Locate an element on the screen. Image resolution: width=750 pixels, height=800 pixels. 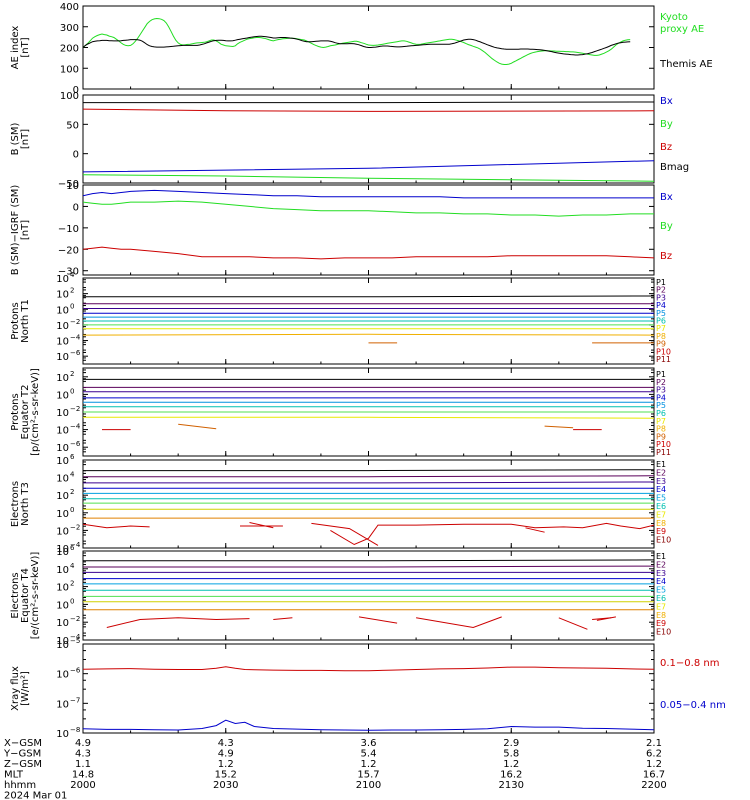
y-tick-exponent: 2 is located at coordinates (72, 492).